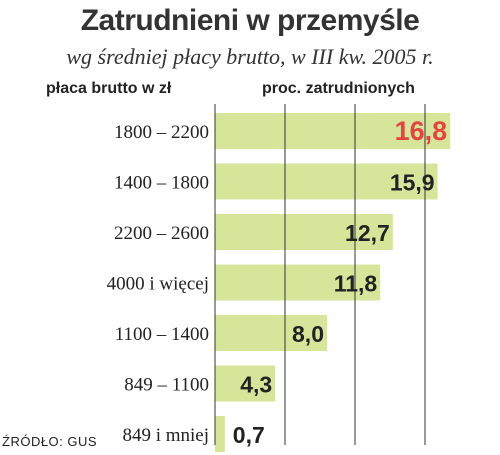  I want to click on data-label: 16,8, so click(421, 131).